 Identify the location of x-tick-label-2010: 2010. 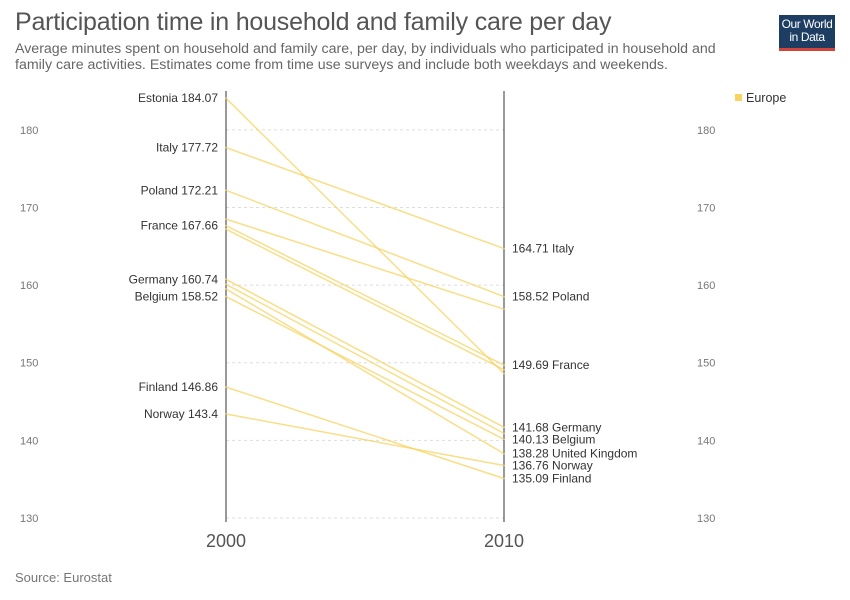
(504, 541).